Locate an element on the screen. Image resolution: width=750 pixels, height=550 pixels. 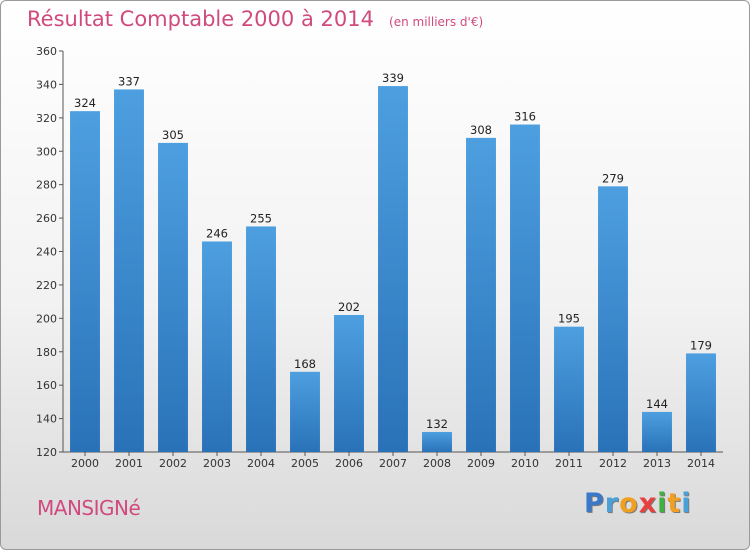
y-tick-label: 160 is located at coordinates (46, 385).